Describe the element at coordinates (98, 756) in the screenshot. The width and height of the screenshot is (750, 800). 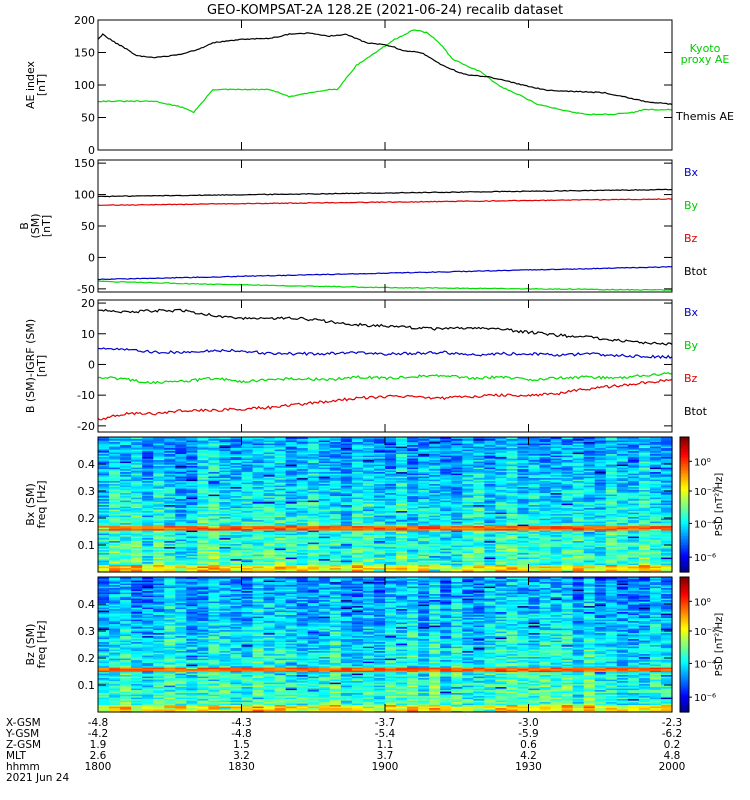
I see `x-axis-value: 2.6` at that location.